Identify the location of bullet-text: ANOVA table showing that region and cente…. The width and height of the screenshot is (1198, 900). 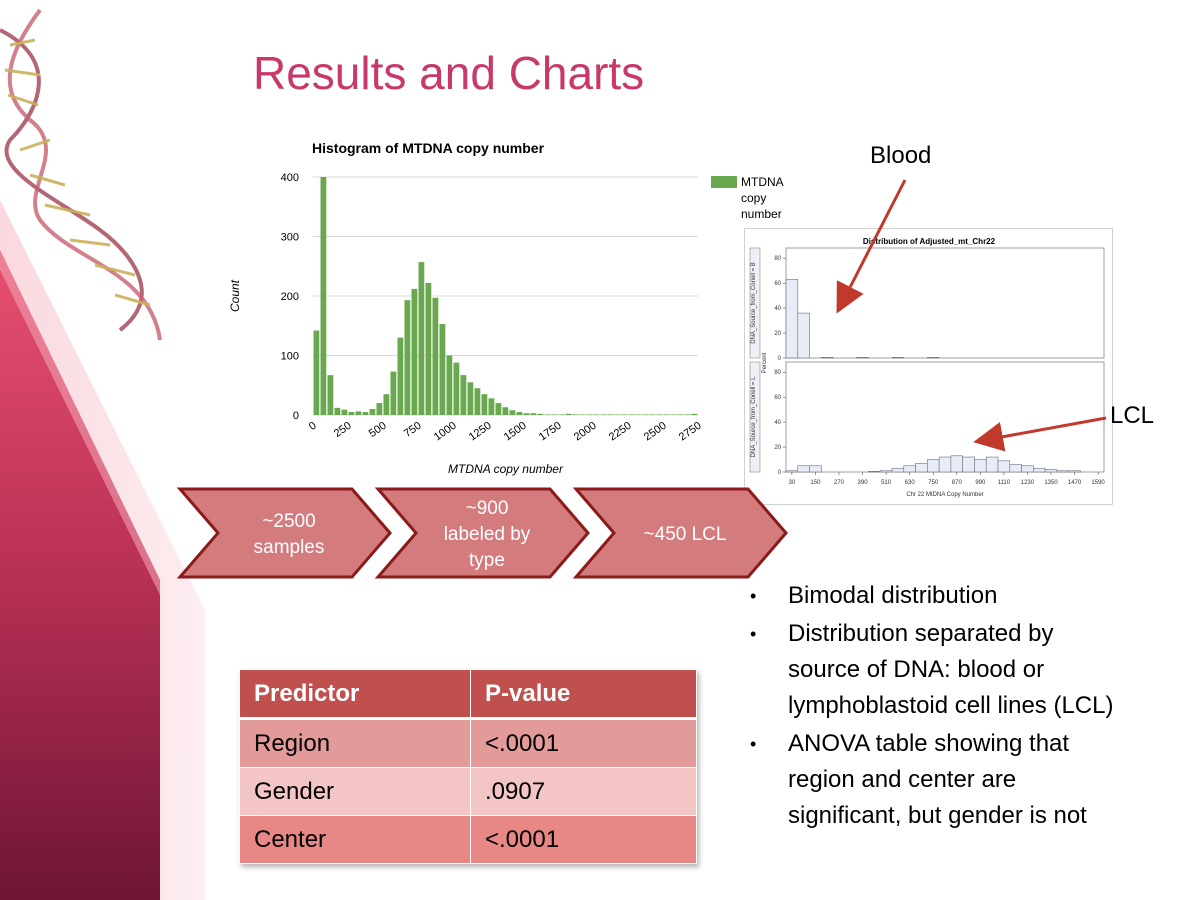
(984, 780).